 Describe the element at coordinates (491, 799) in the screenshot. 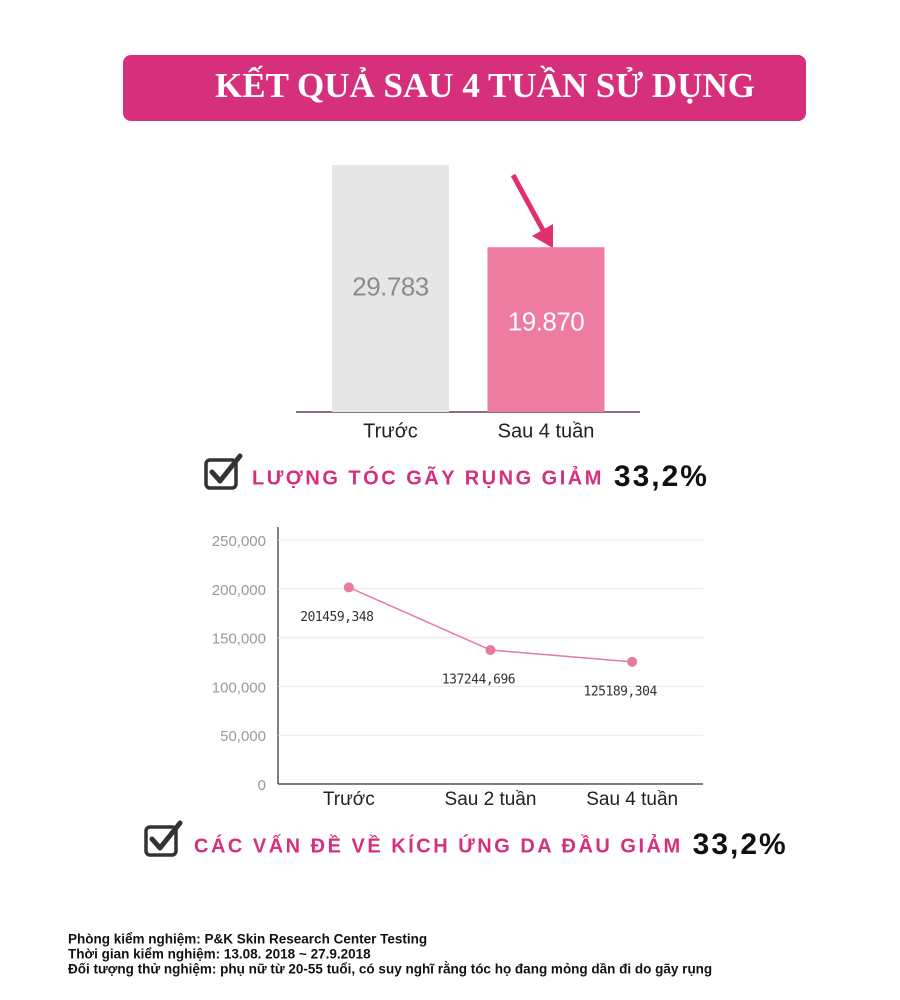

I see `x-tick-label: Sau 2 tuần` at that location.